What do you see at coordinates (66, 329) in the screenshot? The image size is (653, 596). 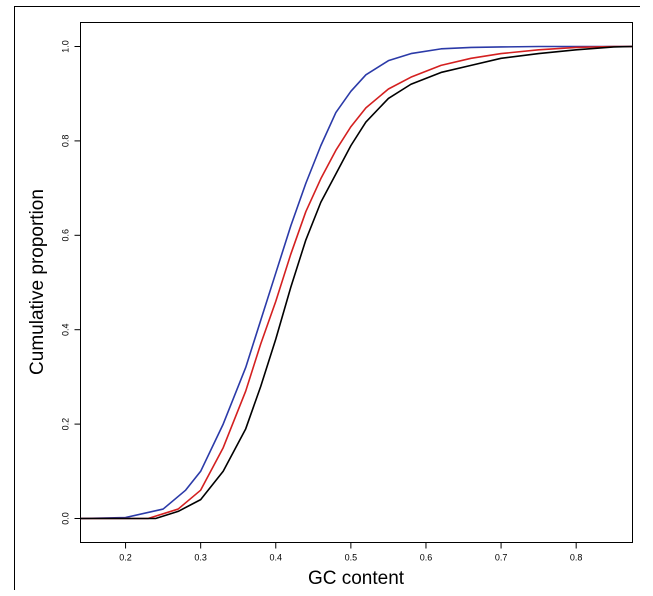 I see `y-tick-label-2: 0.4` at bounding box center [66, 329].